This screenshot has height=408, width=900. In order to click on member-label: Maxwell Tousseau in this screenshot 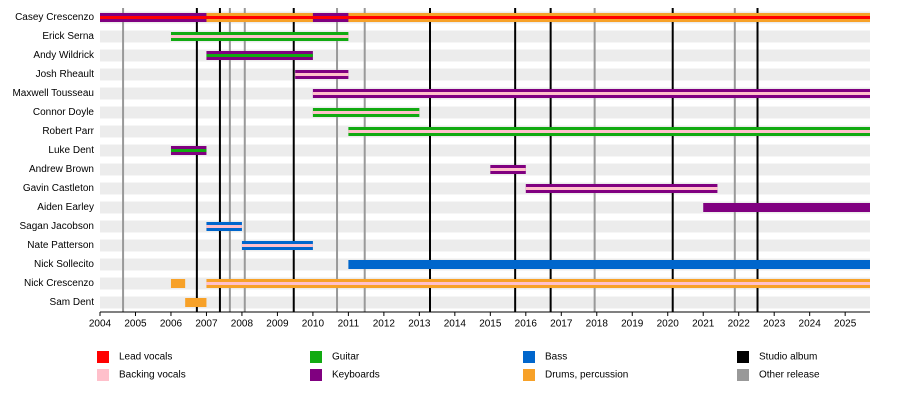, I will do `click(53, 93)`.